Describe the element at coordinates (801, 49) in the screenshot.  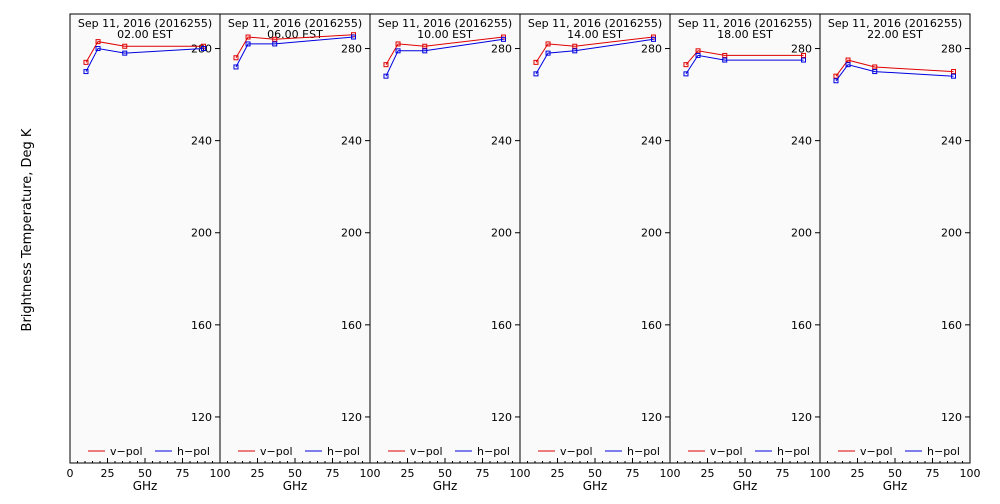
I see `panel-5-y-tick-label: 280` at that location.